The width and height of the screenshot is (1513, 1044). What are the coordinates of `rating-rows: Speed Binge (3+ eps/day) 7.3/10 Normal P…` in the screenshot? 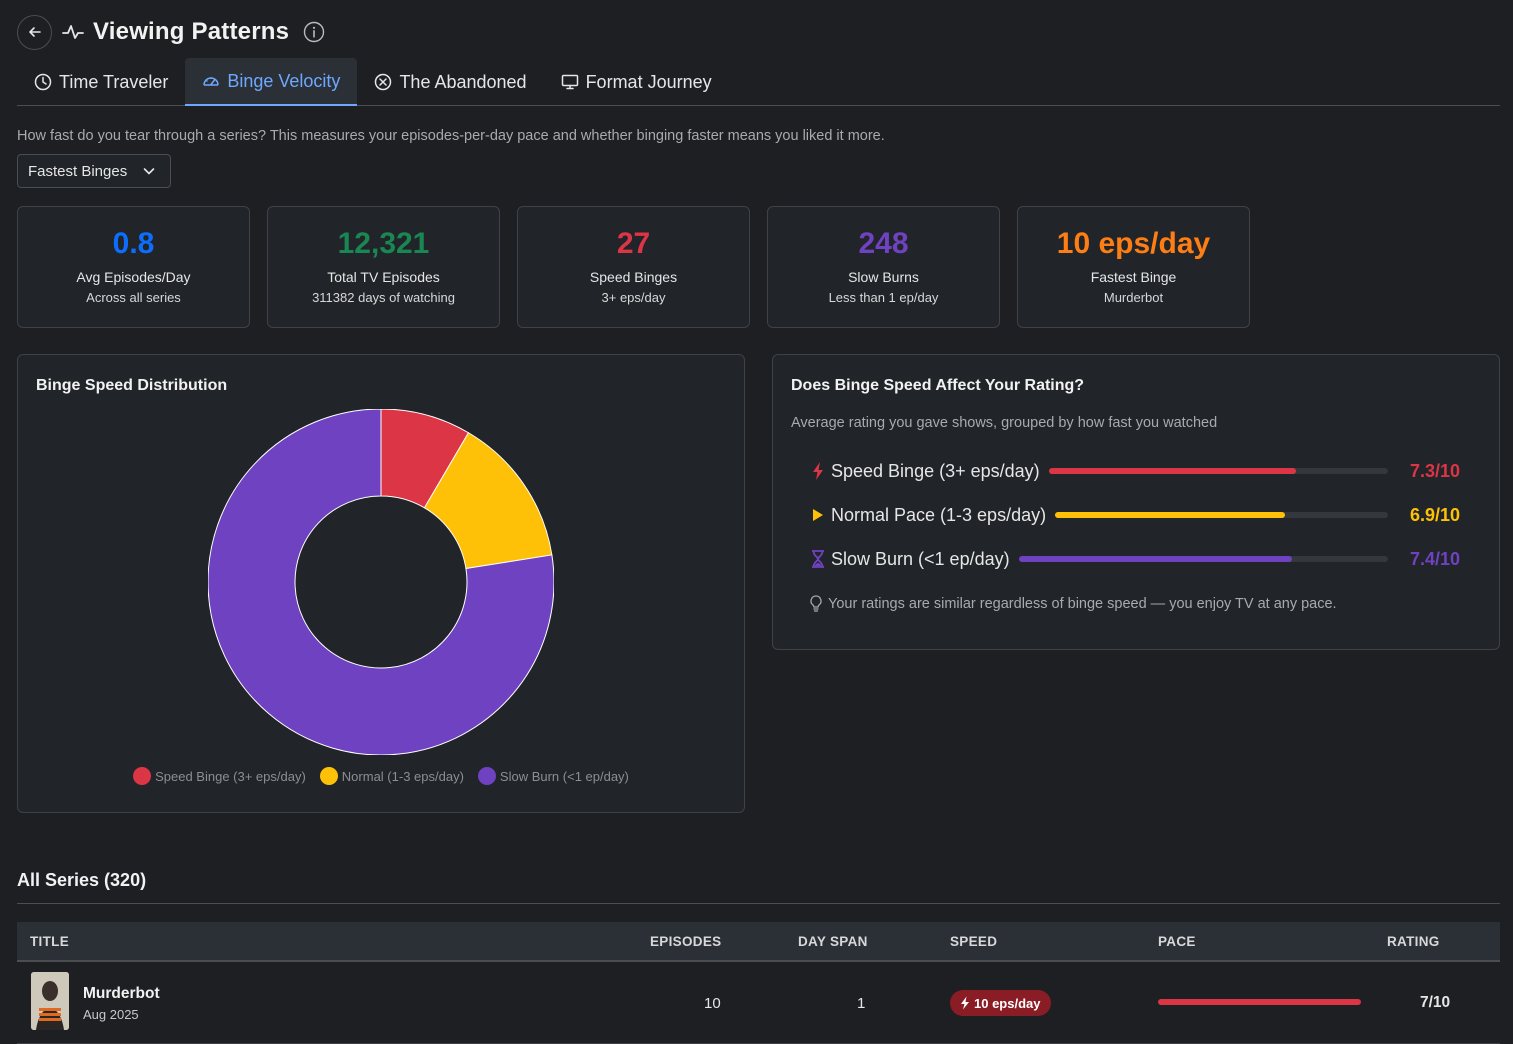 It's located at (1136, 506).